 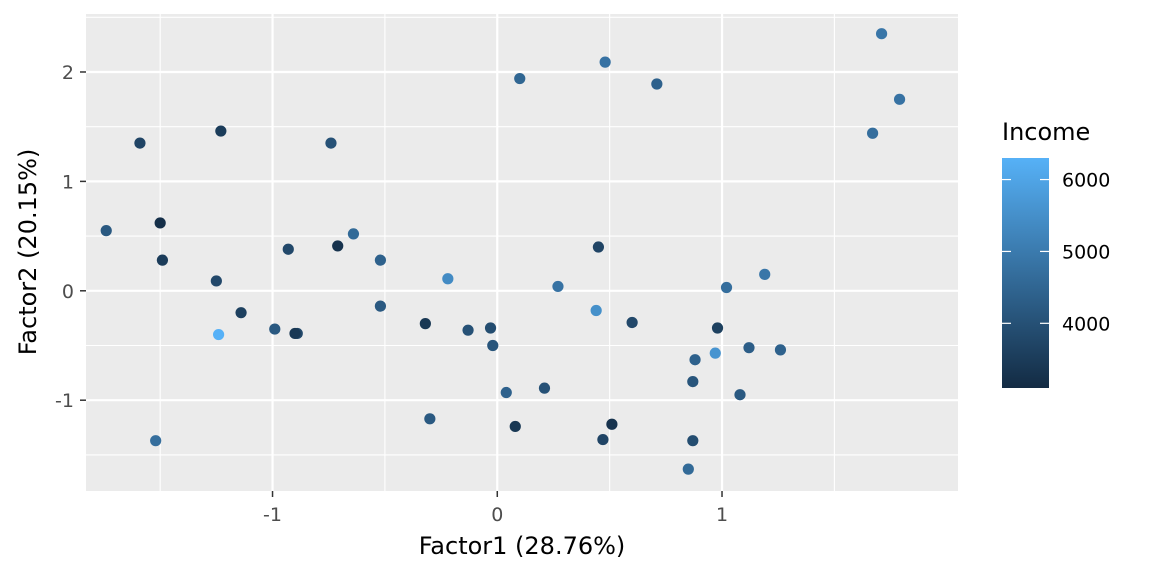 What do you see at coordinates (1086, 324) in the screenshot?
I see `legend-tick-label: 4000` at bounding box center [1086, 324].